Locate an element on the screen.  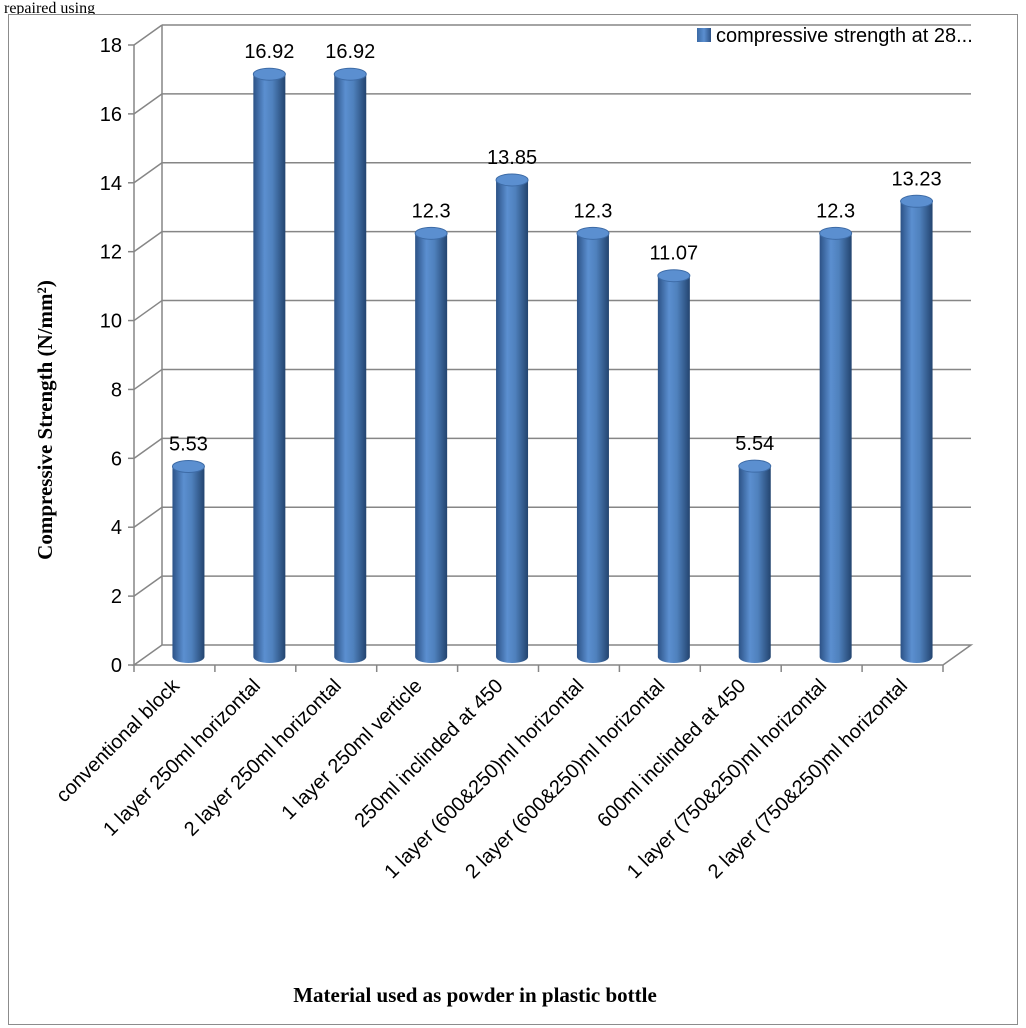
x-category-label: 600ml inclinded at 450 is located at coordinates (671, 753).